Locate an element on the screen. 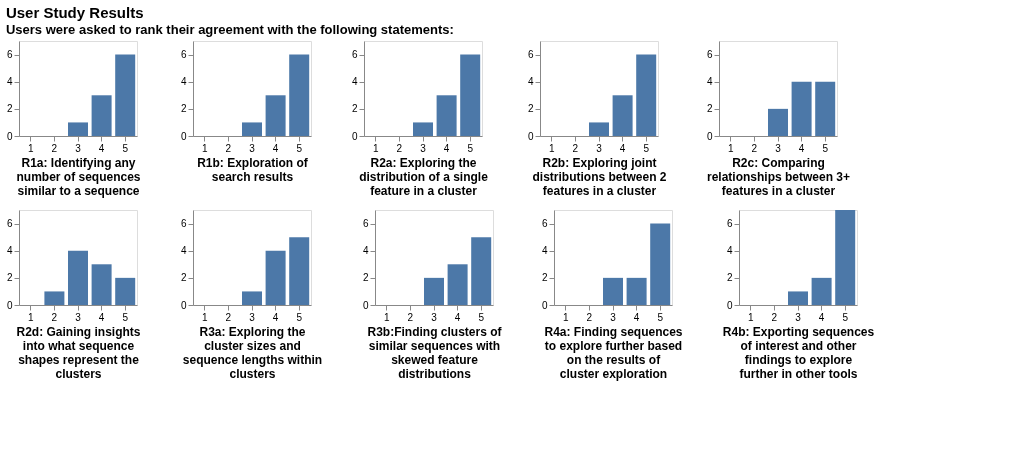 The width and height of the screenshot is (1015, 462). x-axis-title: R3b:Finding clusters of similar sequences with skewed feature distributions is located at coordinates (435, 352).